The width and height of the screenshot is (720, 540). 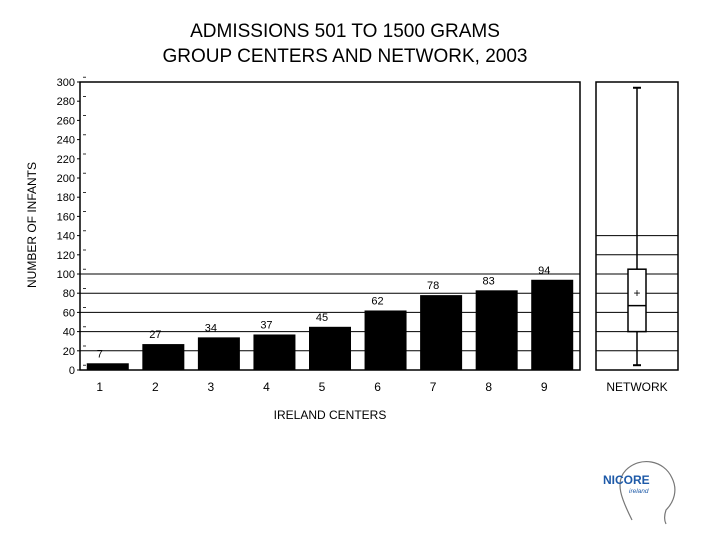 What do you see at coordinates (322, 318) in the screenshot?
I see `data-label: 45` at bounding box center [322, 318].